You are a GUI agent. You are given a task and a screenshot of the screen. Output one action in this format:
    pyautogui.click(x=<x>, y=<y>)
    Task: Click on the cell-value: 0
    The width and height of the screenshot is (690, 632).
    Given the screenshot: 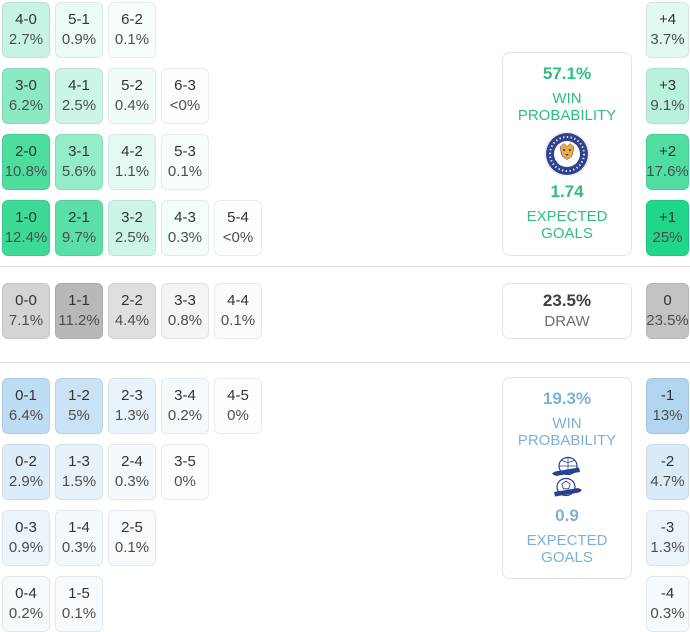 What is the action you would take?
    pyautogui.click(x=667, y=300)
    